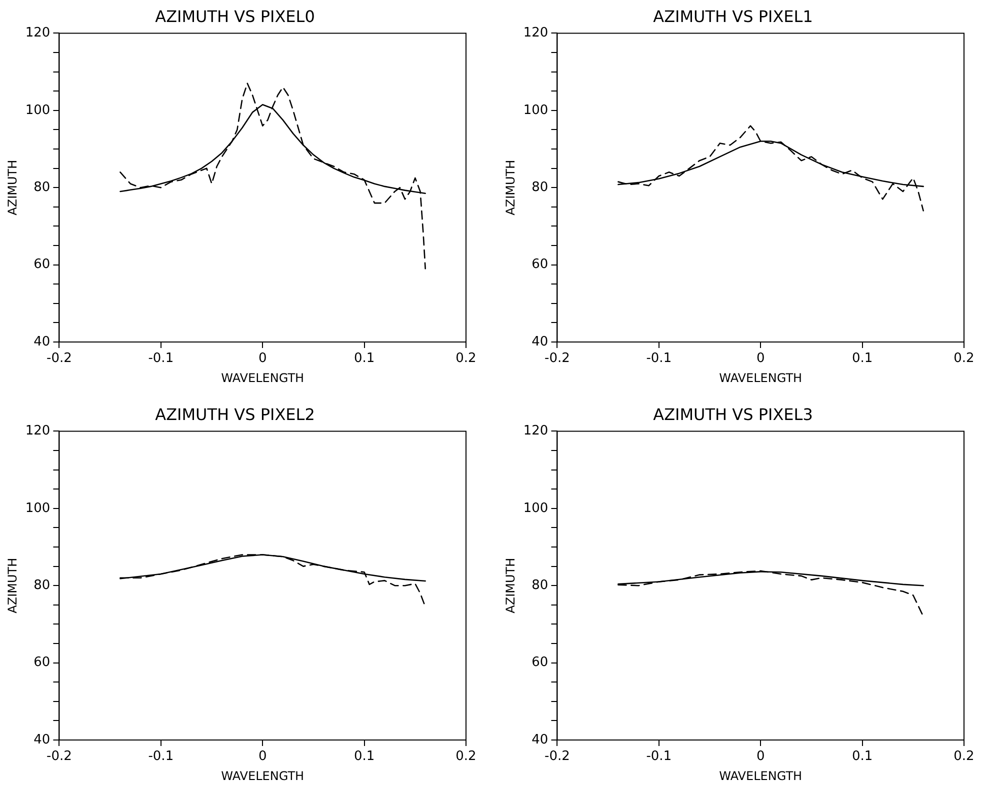 Image resolution: width=996 pixels, height=796 pixels. What do you see at coordinates (235, 414) in the screenshot?
I see `chart-title: AZIMUTH VS PIXEL2` at bounding box center [235, 414].